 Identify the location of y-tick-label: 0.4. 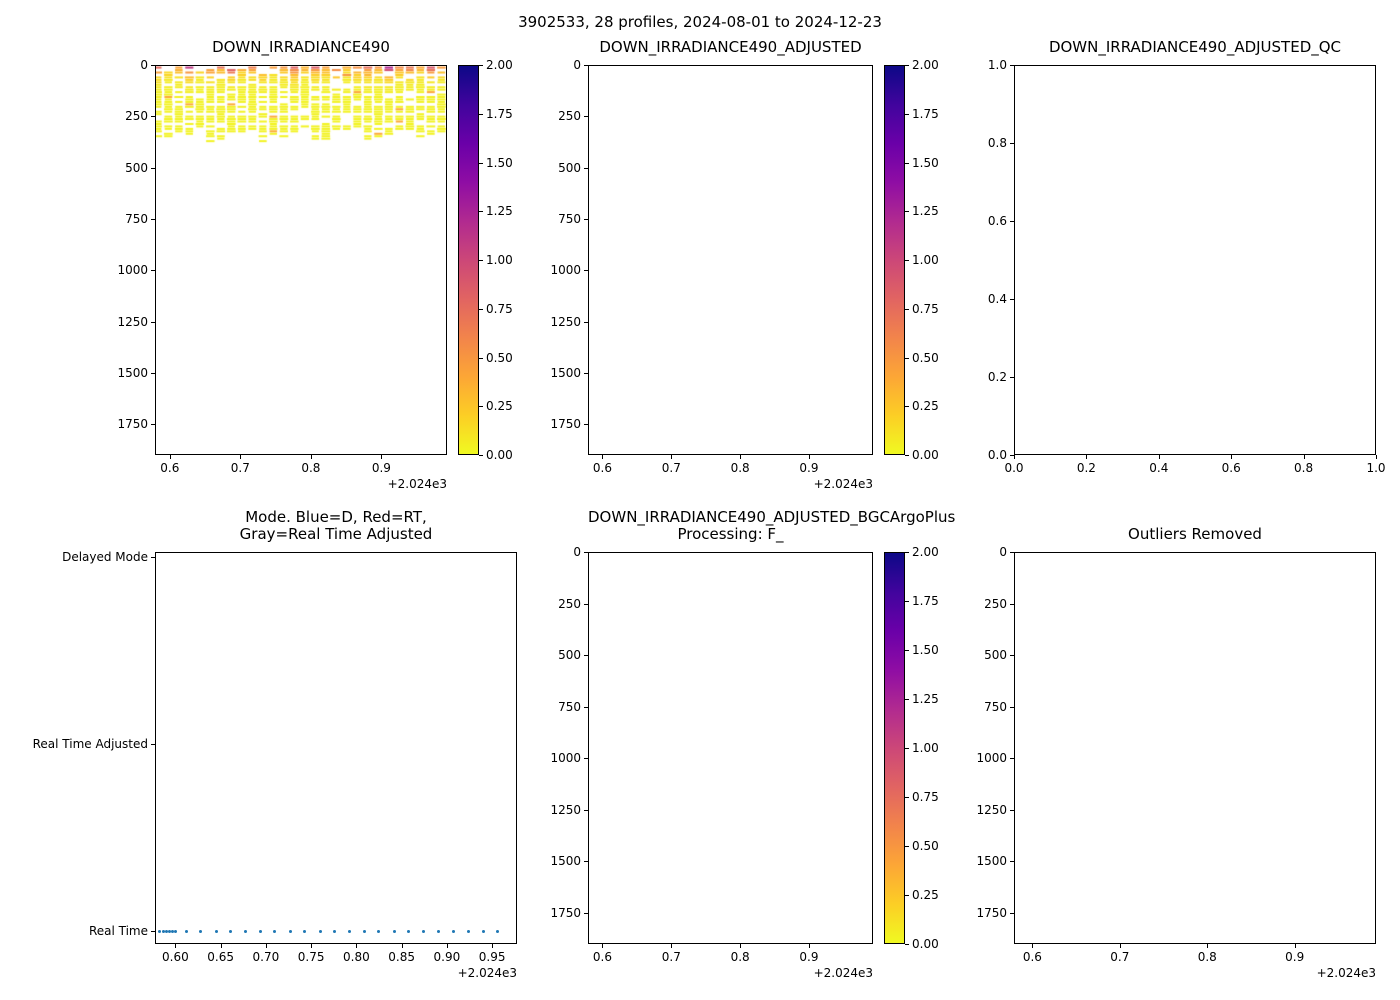
(997, 299).